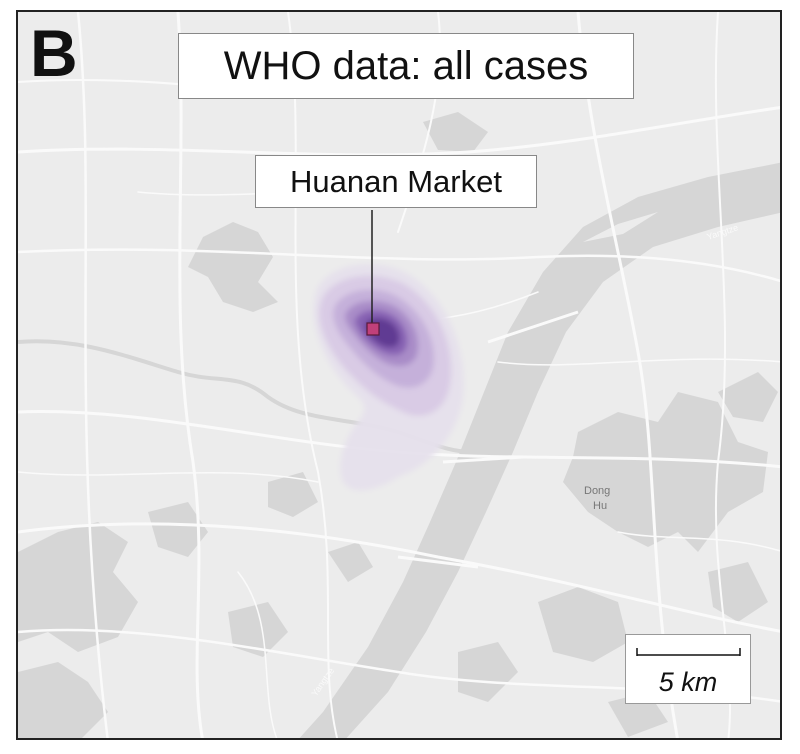  I want to click on scale-bar-label: 5 km, so click(688, 682).